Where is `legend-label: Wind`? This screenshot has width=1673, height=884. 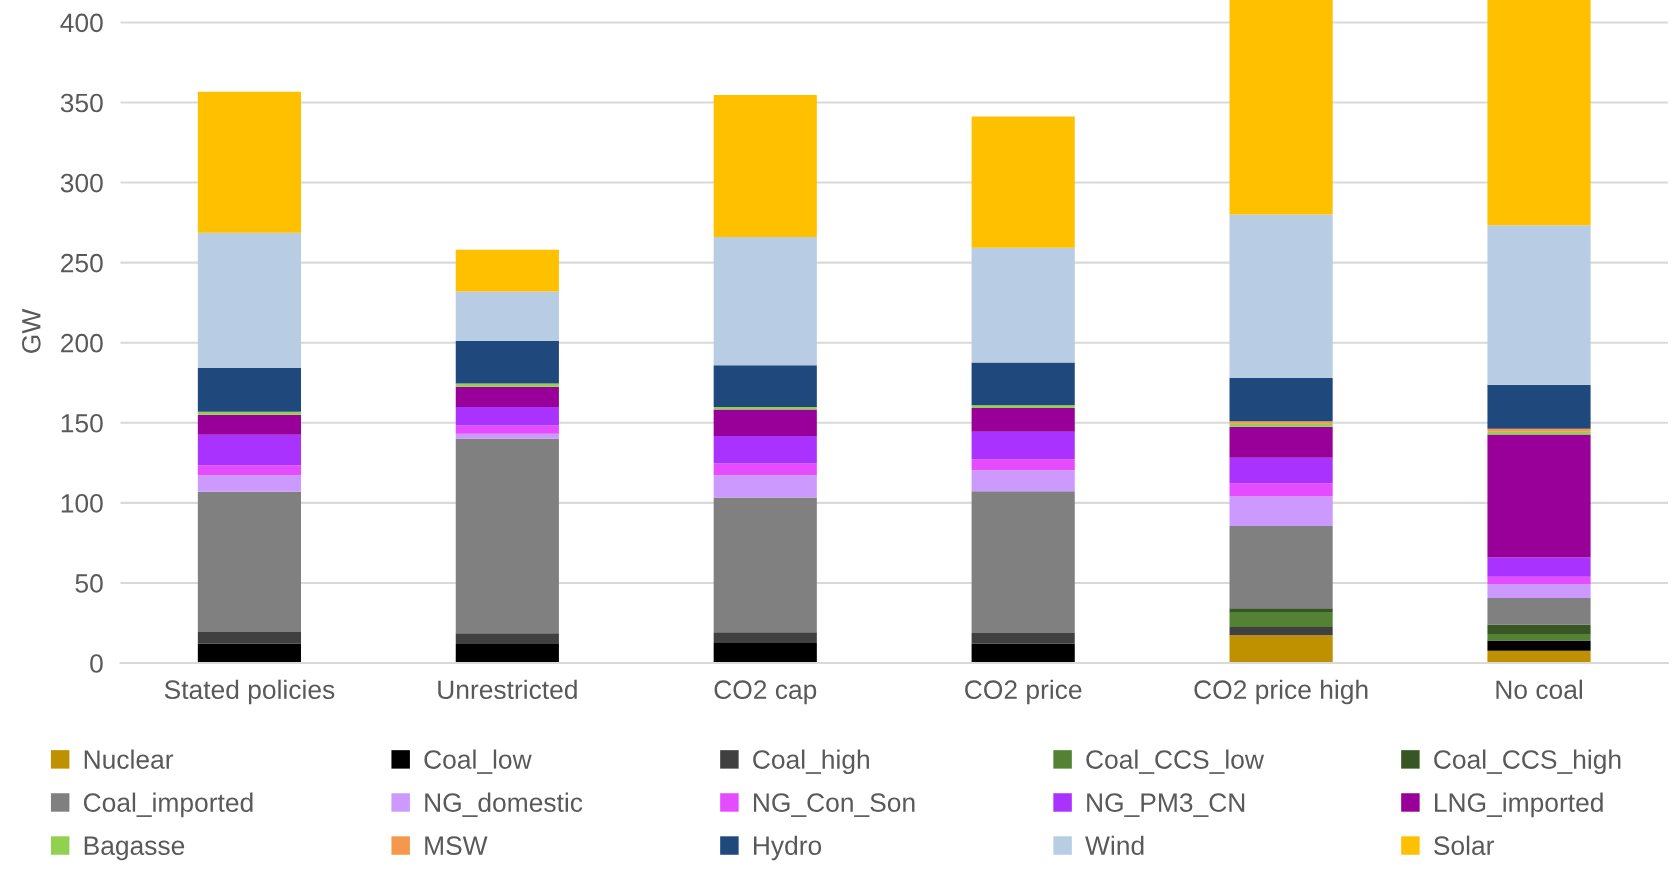
legend-label: Wind is located at coordinates (1114, 845).